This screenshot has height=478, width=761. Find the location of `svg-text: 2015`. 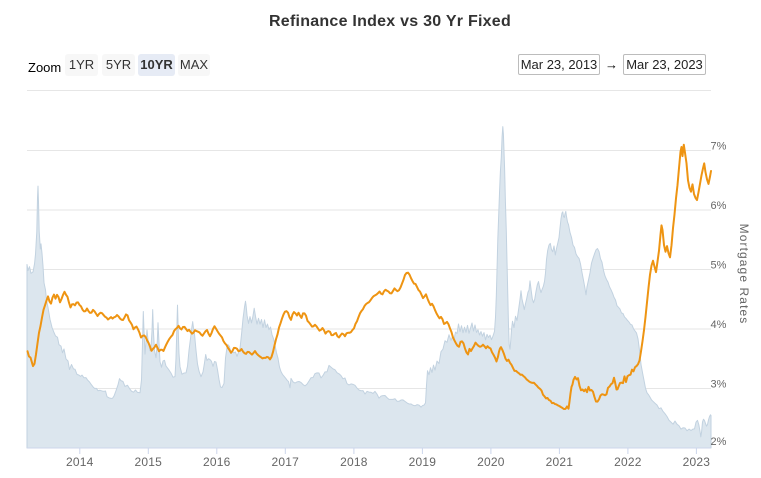

svg-text: 2015 is located at coordinates (149, 462).